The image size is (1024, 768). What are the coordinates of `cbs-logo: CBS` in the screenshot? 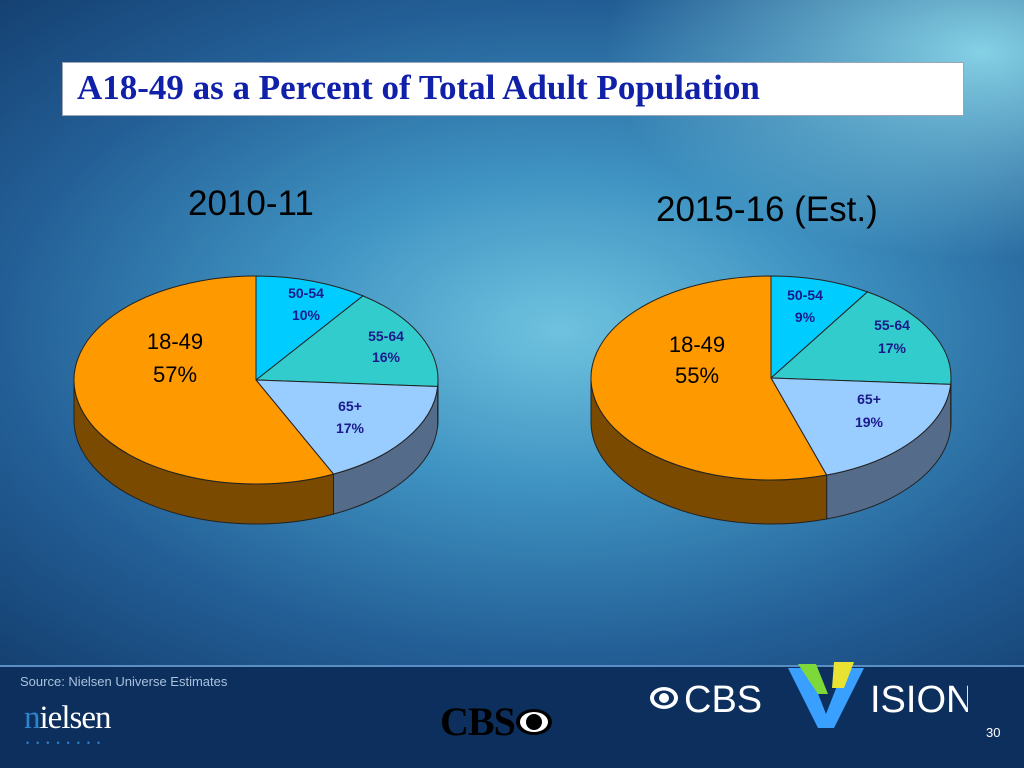 It's located at (496, 721).